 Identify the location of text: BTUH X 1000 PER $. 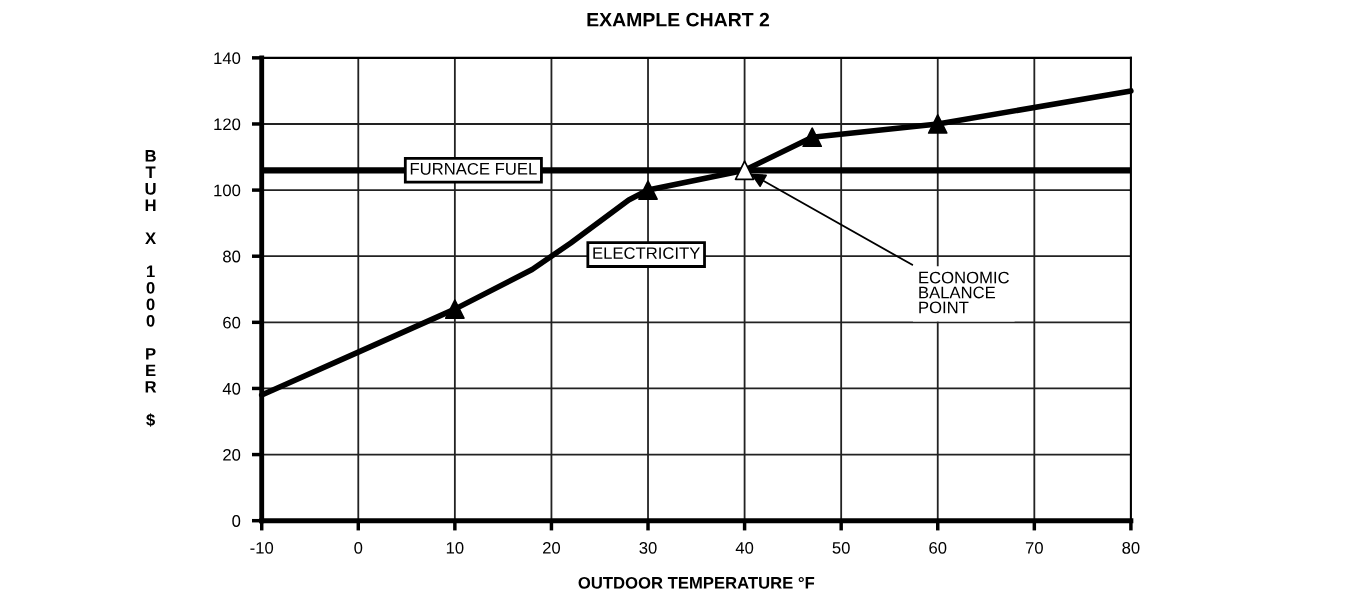
(151, 288).